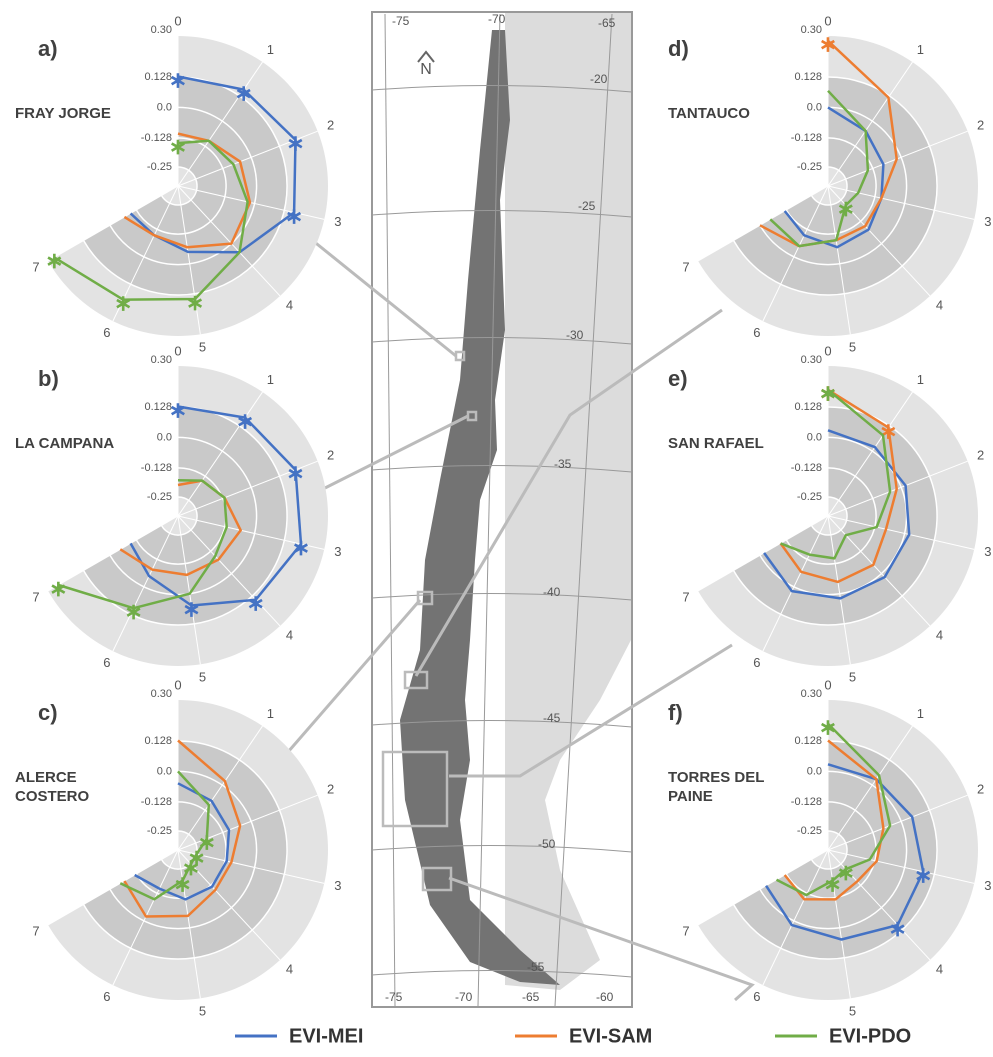  What do you see at coordinates (464, 997) in the screenshot?
I see `lon-label: -70` at bounding box center [464, 997].